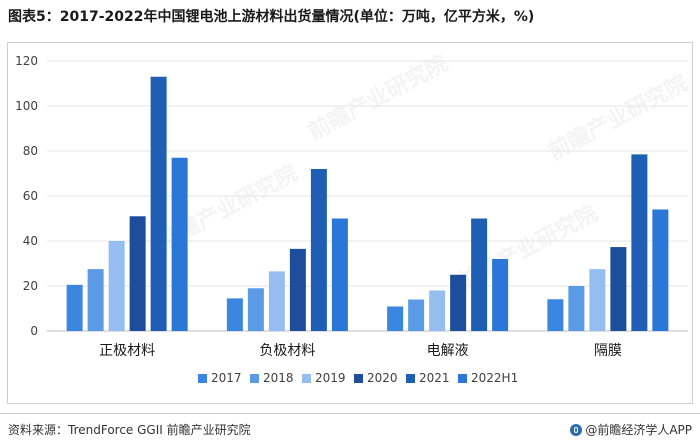  What do you see at coordinates (30, 286) in the screenshot?
I see `y-tick-label: 20` at bounding box center [30, 286].